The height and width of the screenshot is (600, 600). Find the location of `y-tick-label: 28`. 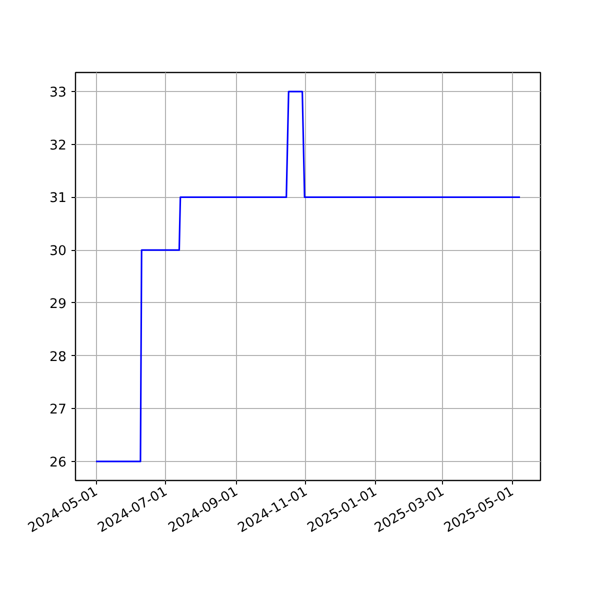

y-tick-label: 28 is located at coordinates (58, 357).